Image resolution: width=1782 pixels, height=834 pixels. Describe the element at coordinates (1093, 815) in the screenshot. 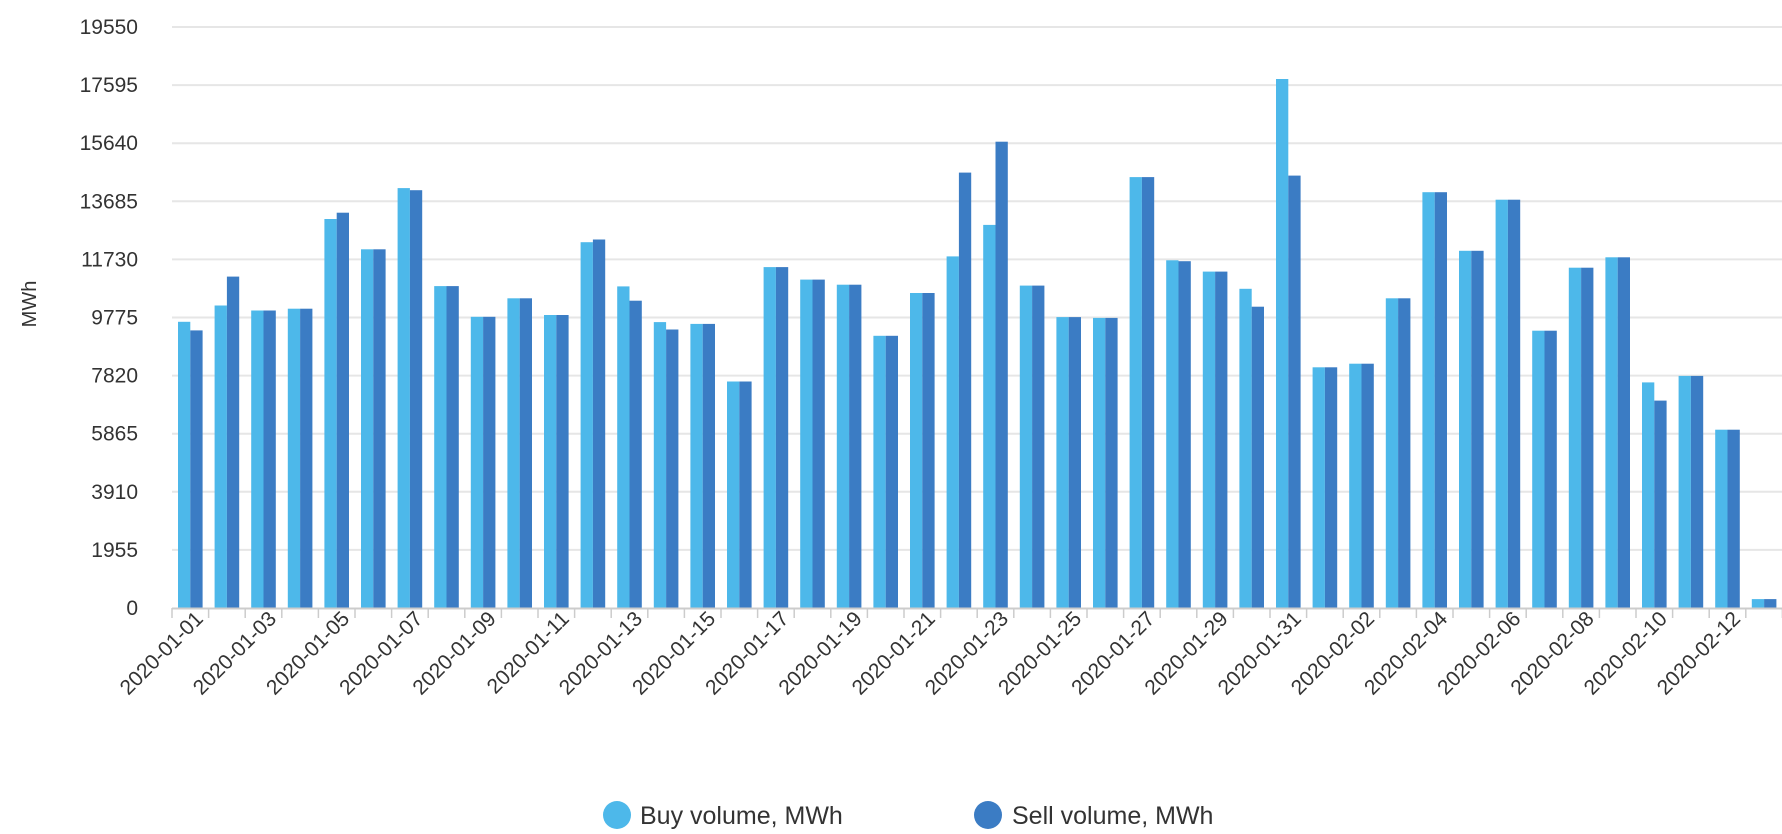

I see `legend-item-sell: Sell volume, MWh` at that location.